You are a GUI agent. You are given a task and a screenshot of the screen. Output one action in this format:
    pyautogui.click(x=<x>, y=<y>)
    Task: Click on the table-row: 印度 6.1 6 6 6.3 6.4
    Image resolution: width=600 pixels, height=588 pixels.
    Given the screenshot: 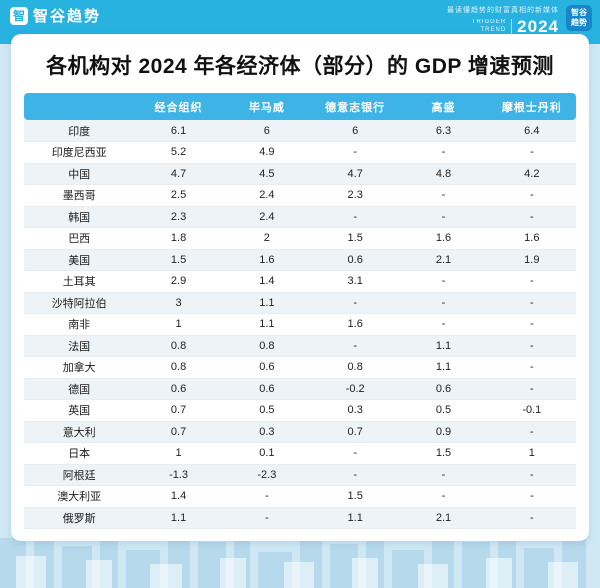 What is the action you would take?
    pyautogui.click(x=300, y=131)
    